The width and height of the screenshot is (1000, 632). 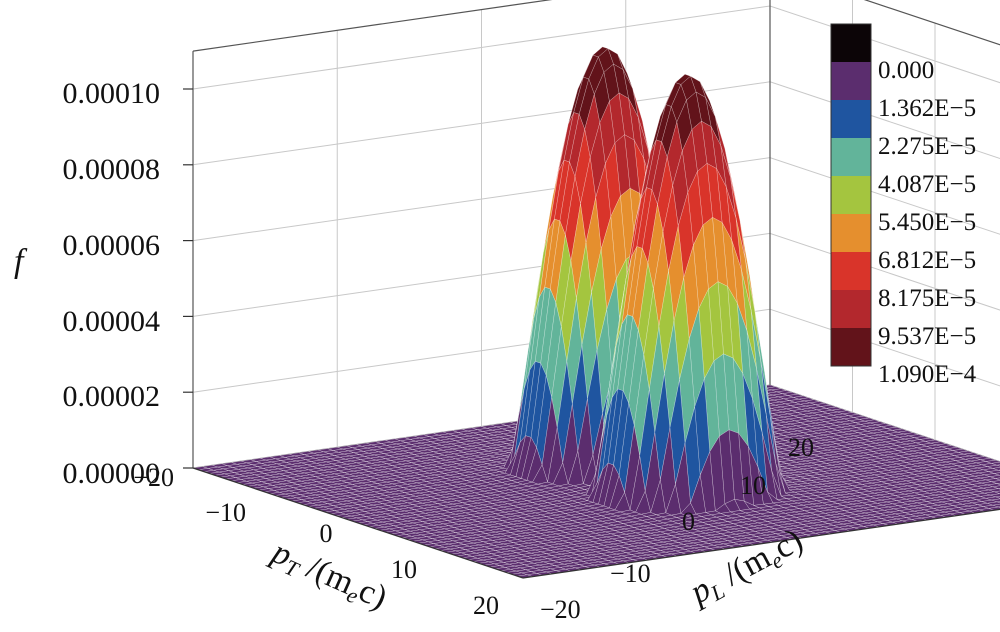 I want to click on z-axis-label: f, so click(x=21, y=261).